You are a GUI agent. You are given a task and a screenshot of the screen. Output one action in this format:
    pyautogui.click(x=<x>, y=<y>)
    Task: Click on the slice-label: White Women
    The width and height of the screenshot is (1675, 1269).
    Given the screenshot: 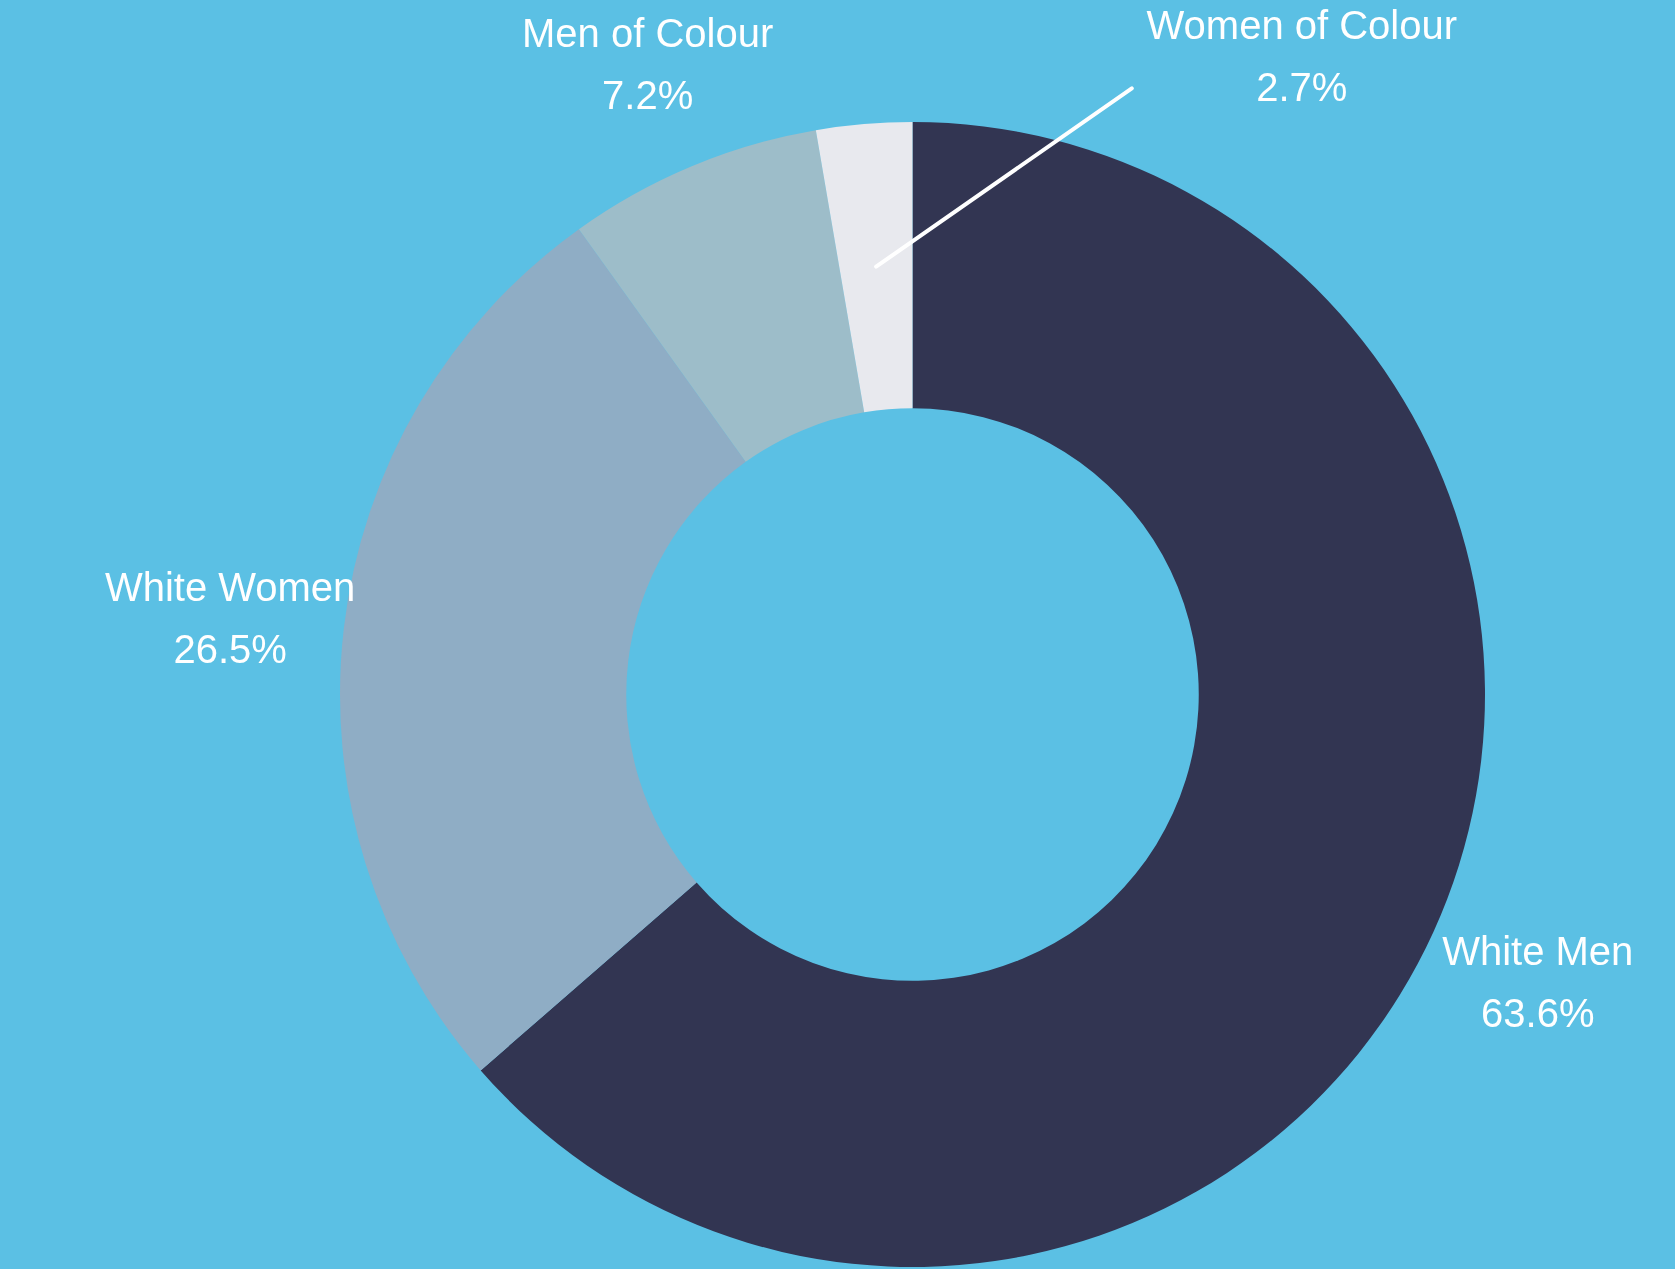 What is the action you would take?
    pyautogui.click(x=230, y=586)
    